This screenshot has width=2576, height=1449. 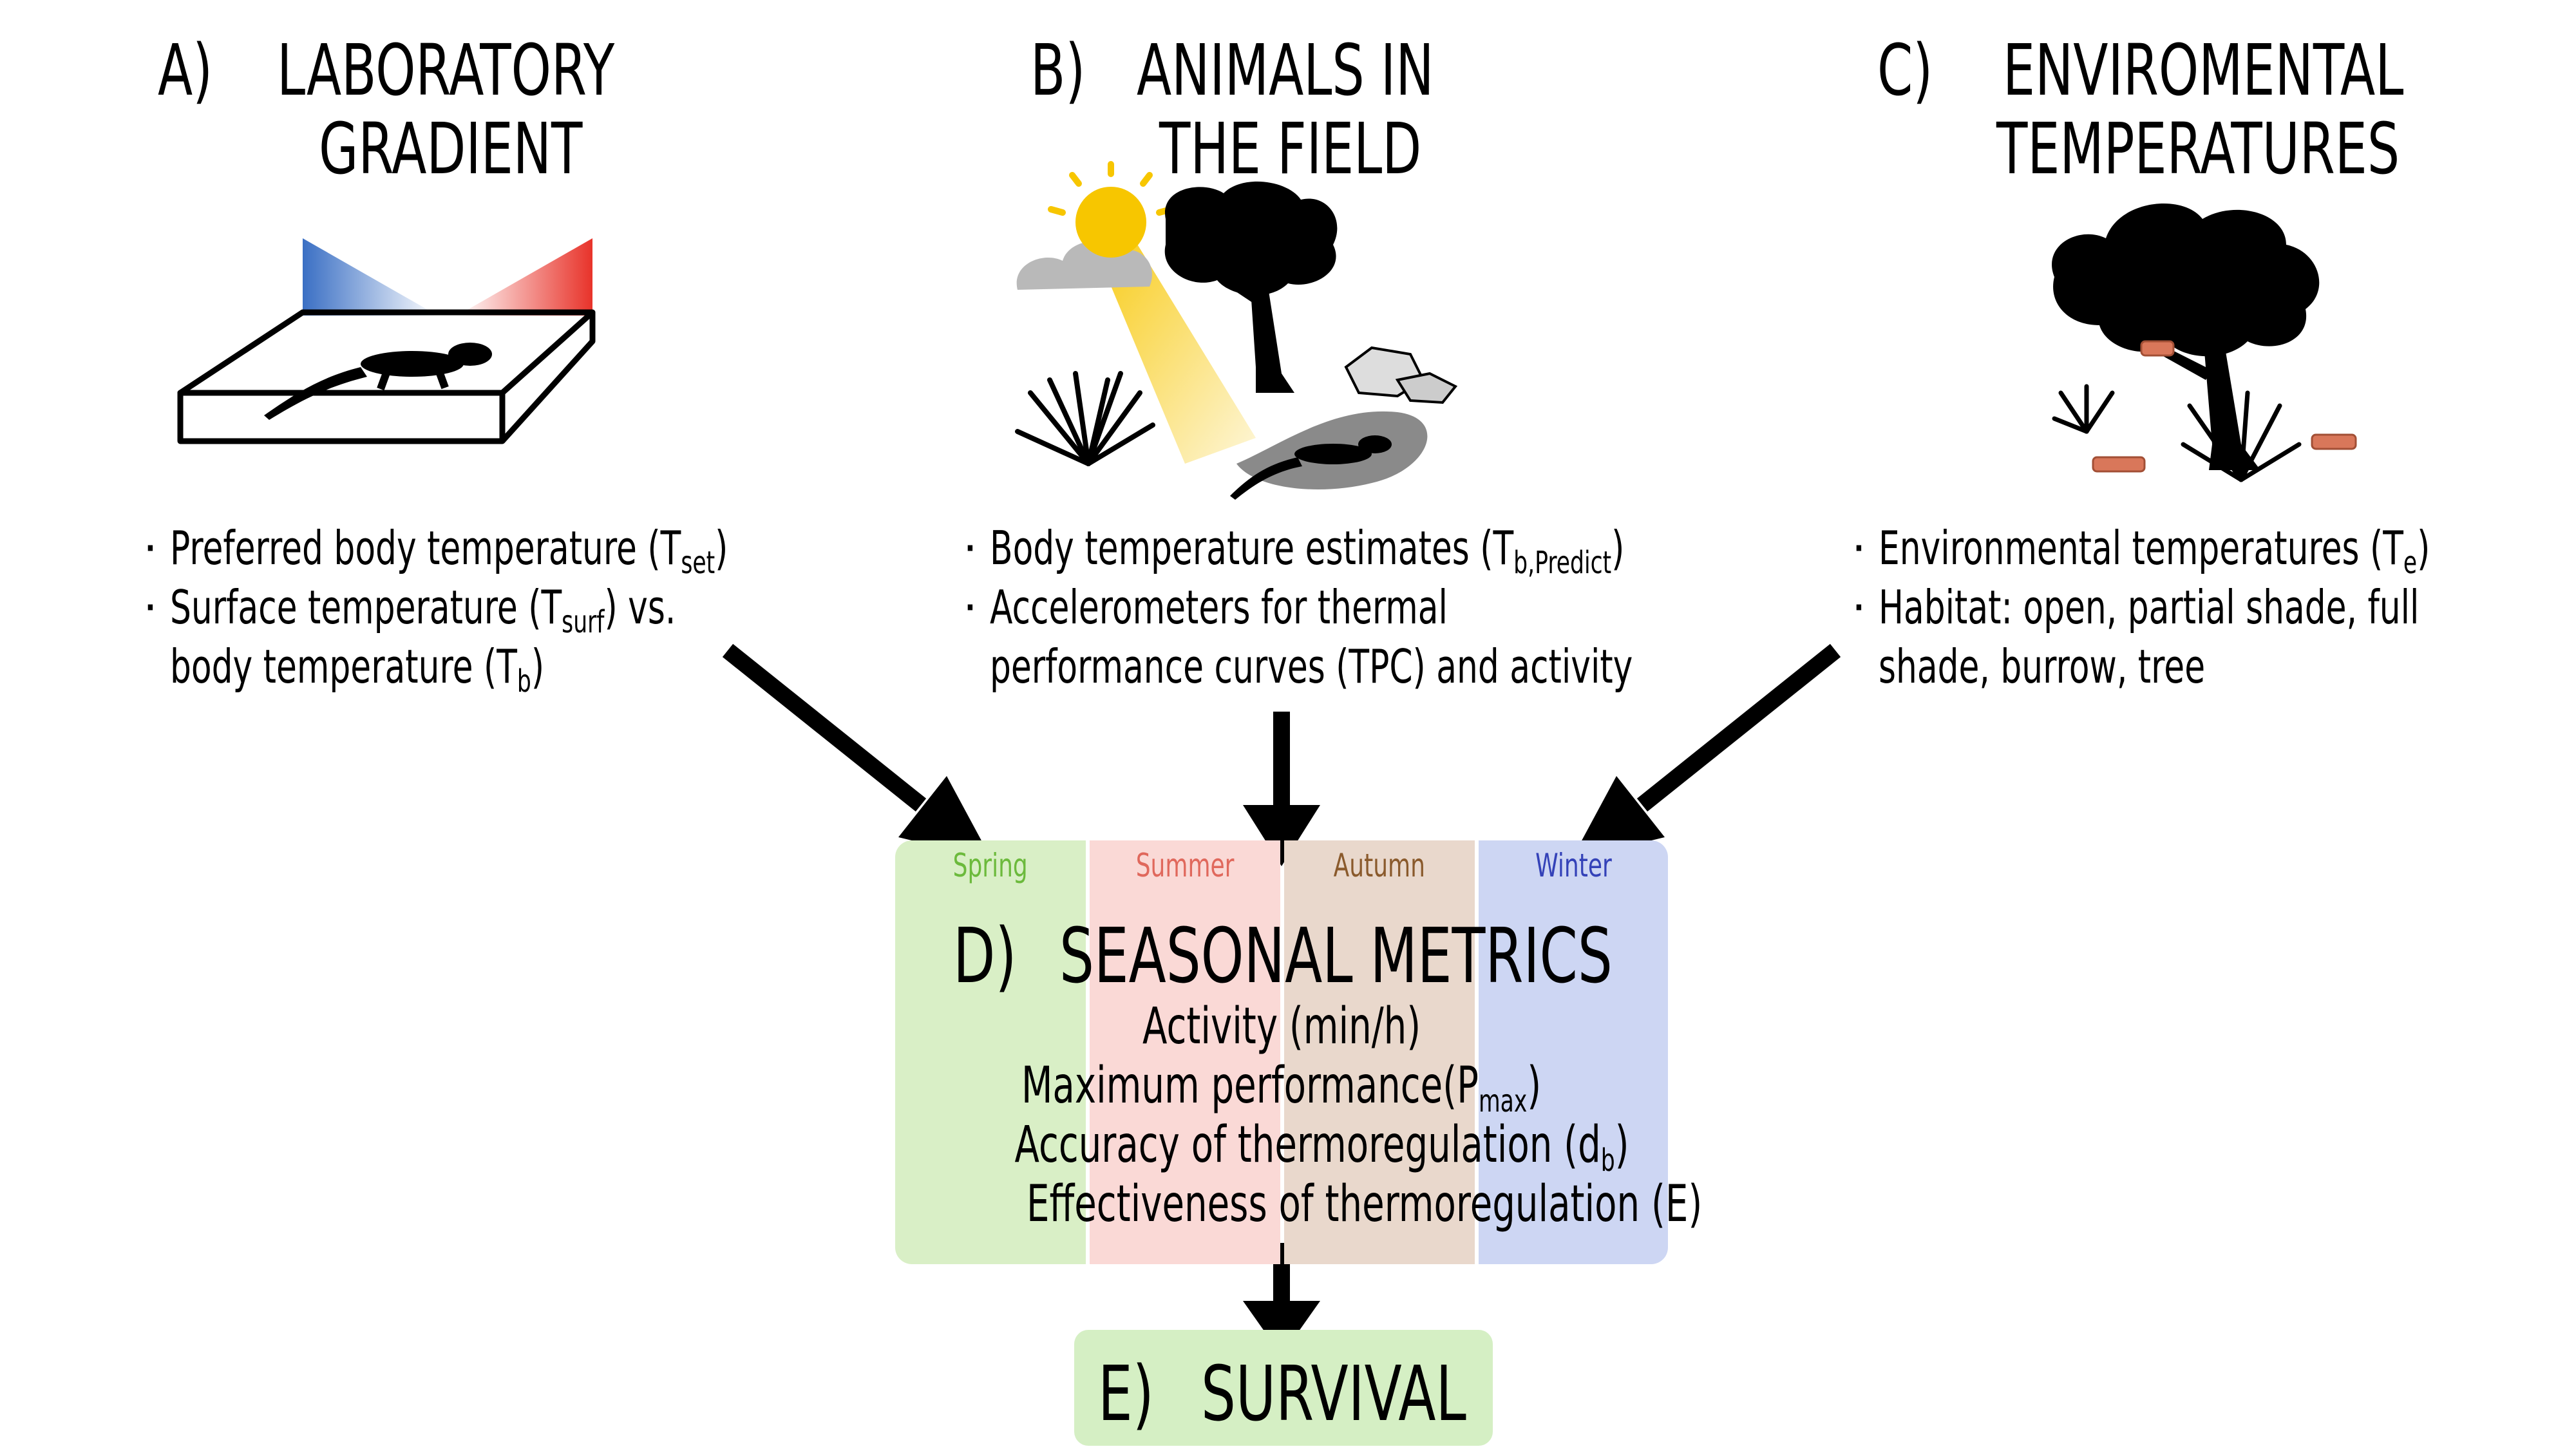 I want to click on panel-a-bullet-1: Preferred body temperature (Tset), so click(x=449, y=551).